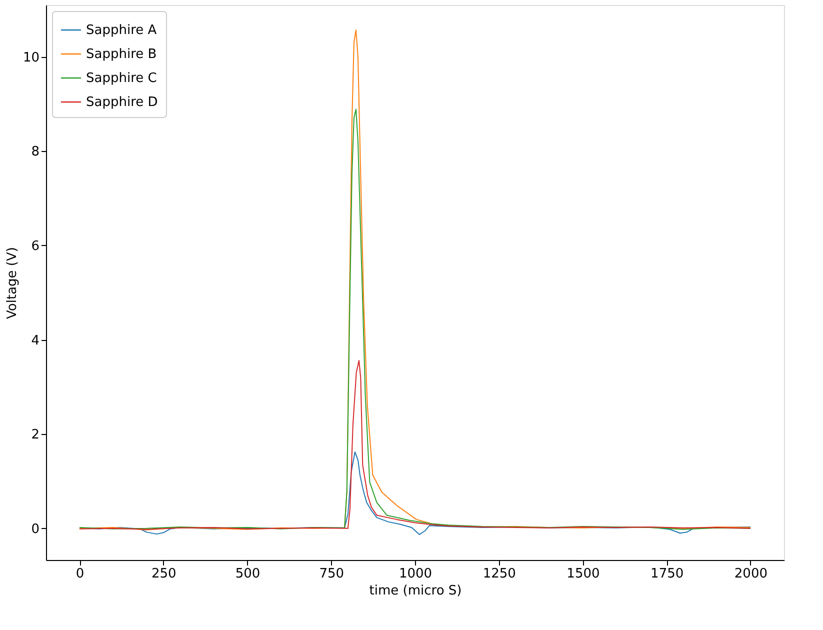 The image size is (823, 630). I want to click on x-tick-label: 500, so click(247, 574).